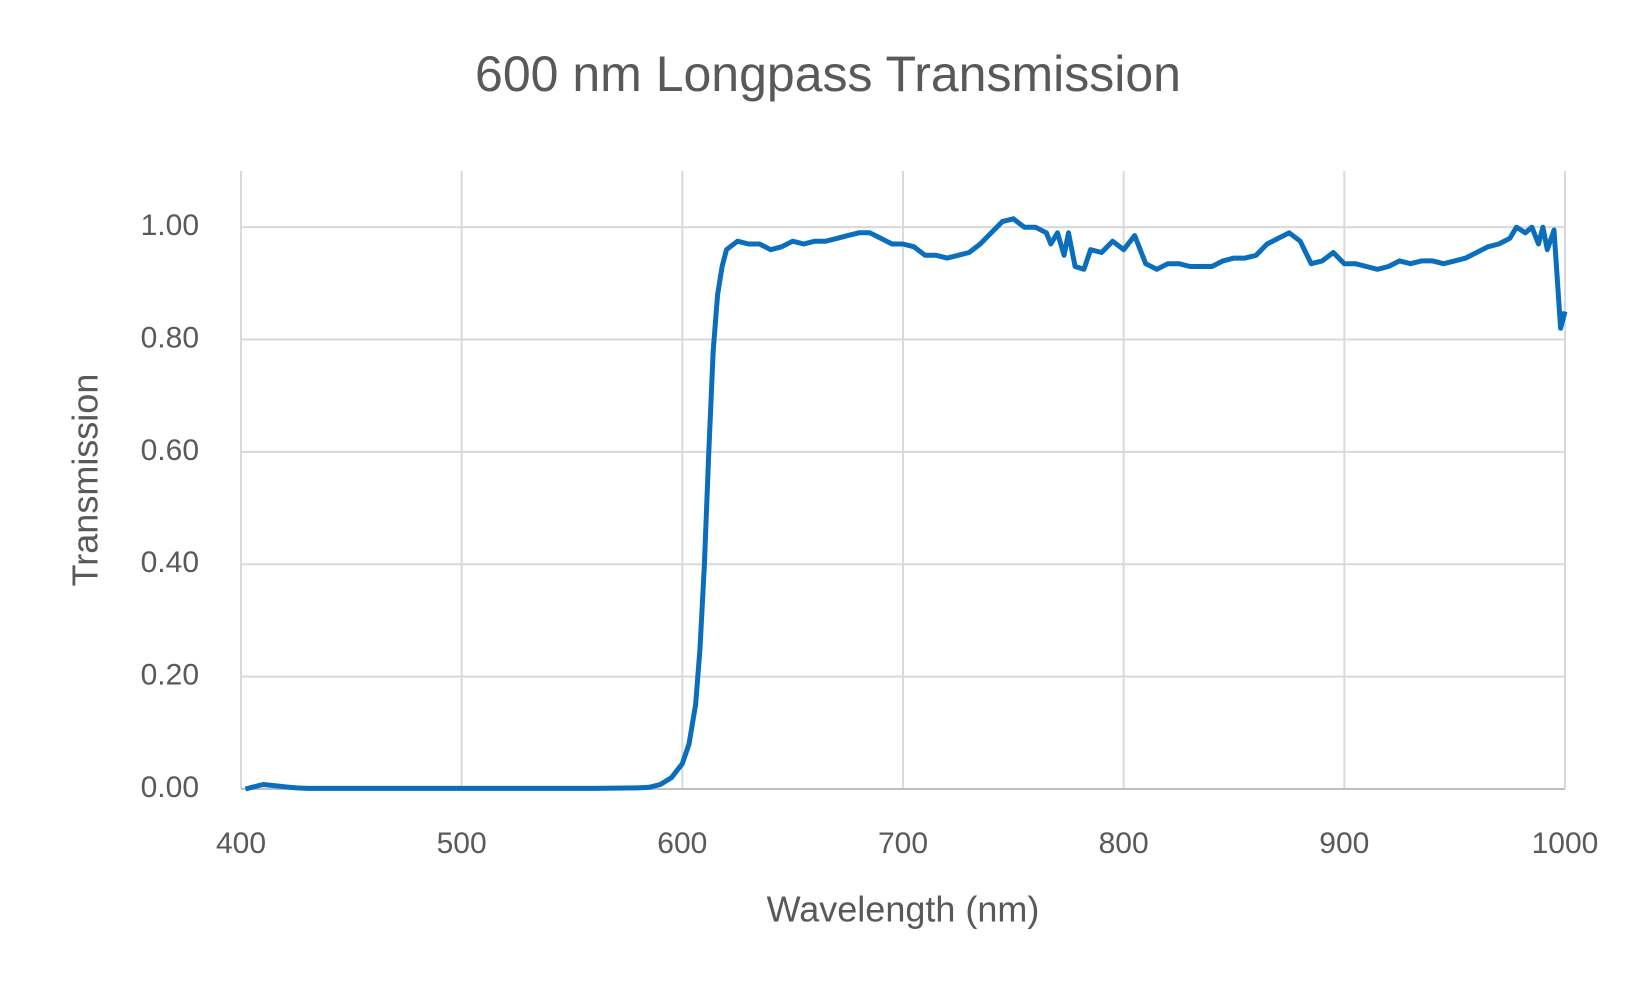 The height and width of the screenshot is (990, 1650). I want to click on x-axis-label: Wavelength (nm), so click(903, 909).